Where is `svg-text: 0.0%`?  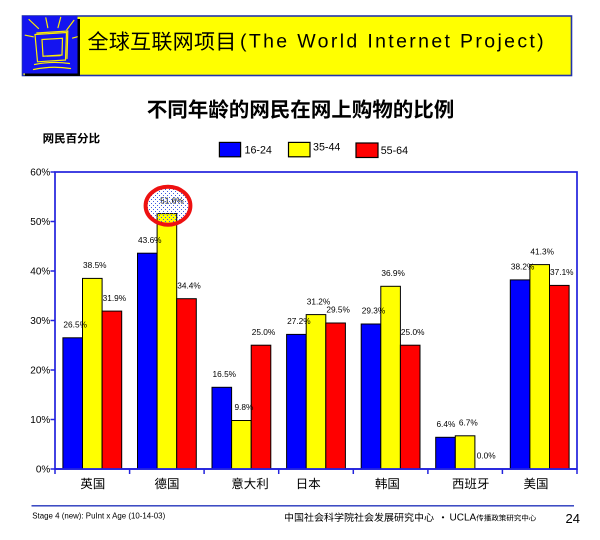 svg-text: 0.0% is located at coordinates (487, 456).